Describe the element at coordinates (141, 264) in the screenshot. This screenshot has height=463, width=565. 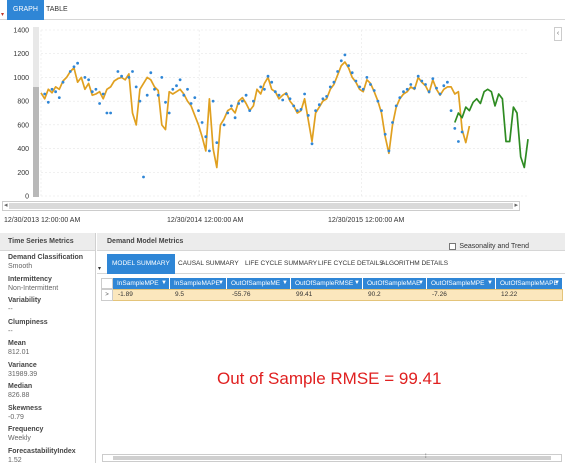
I see `tab-model-summary: MODEL SUMMARY` at that location.